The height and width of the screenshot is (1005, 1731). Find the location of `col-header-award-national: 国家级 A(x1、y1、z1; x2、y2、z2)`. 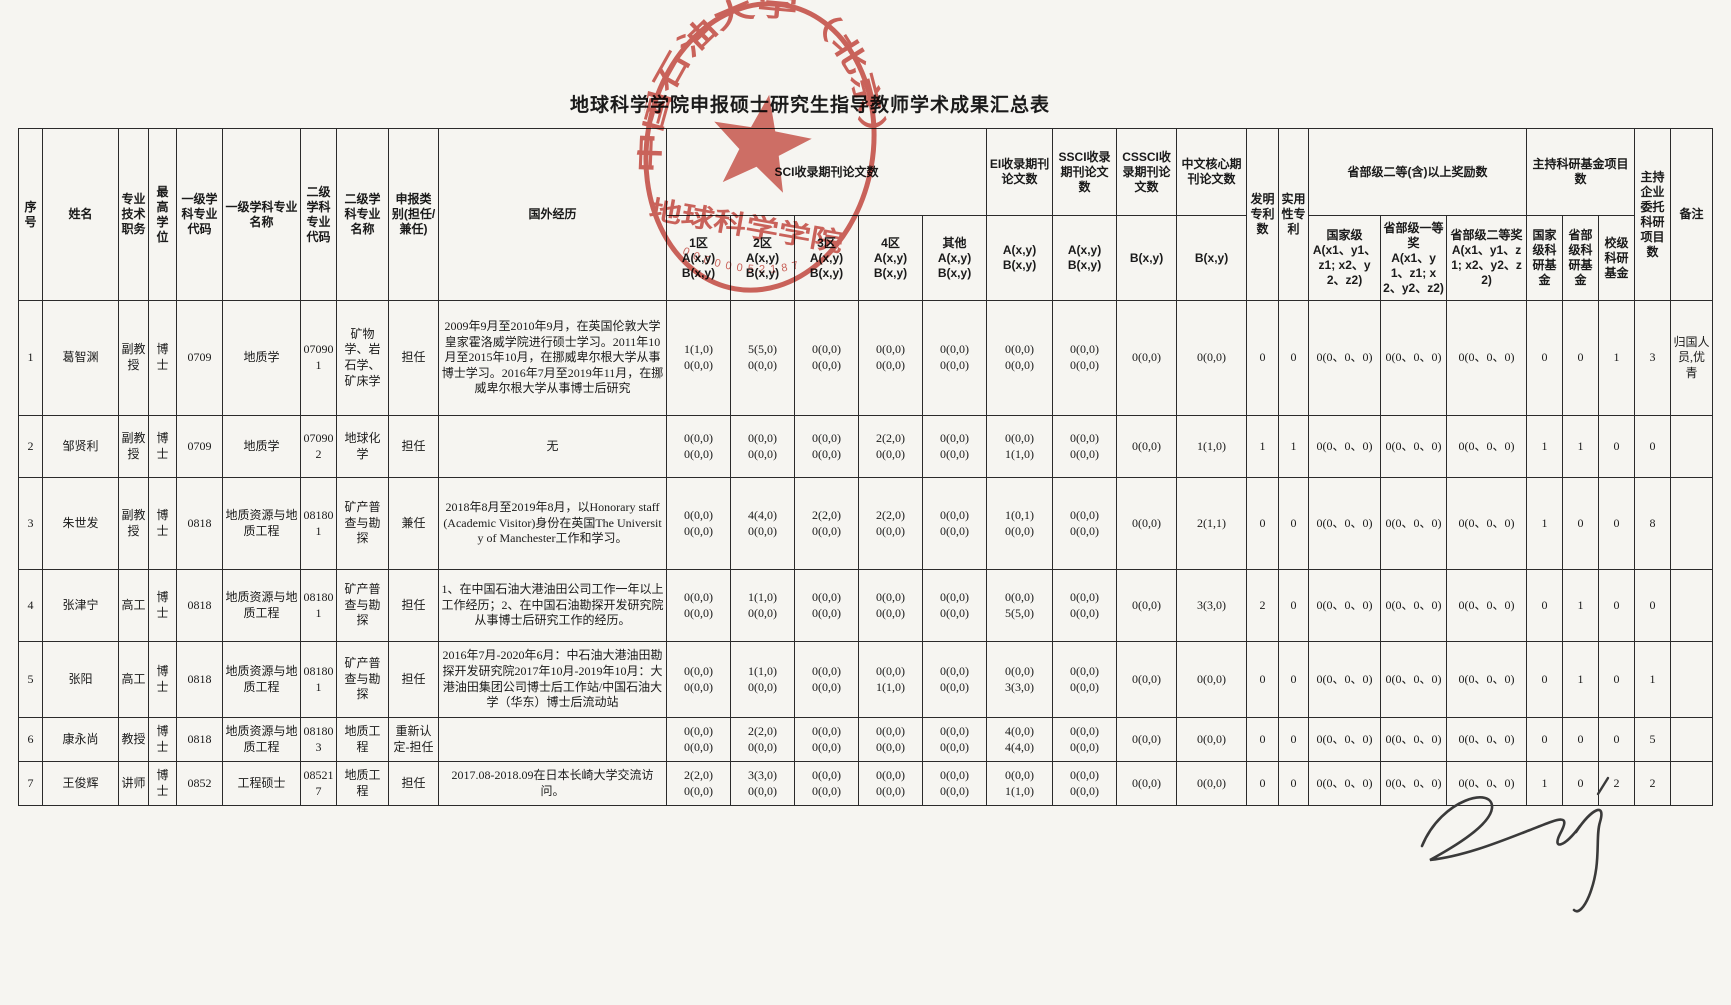

col-header-award-national: 国家级 A(x1、y1、z1; x2、y2、z2) is located at coordinates (1345, 258).